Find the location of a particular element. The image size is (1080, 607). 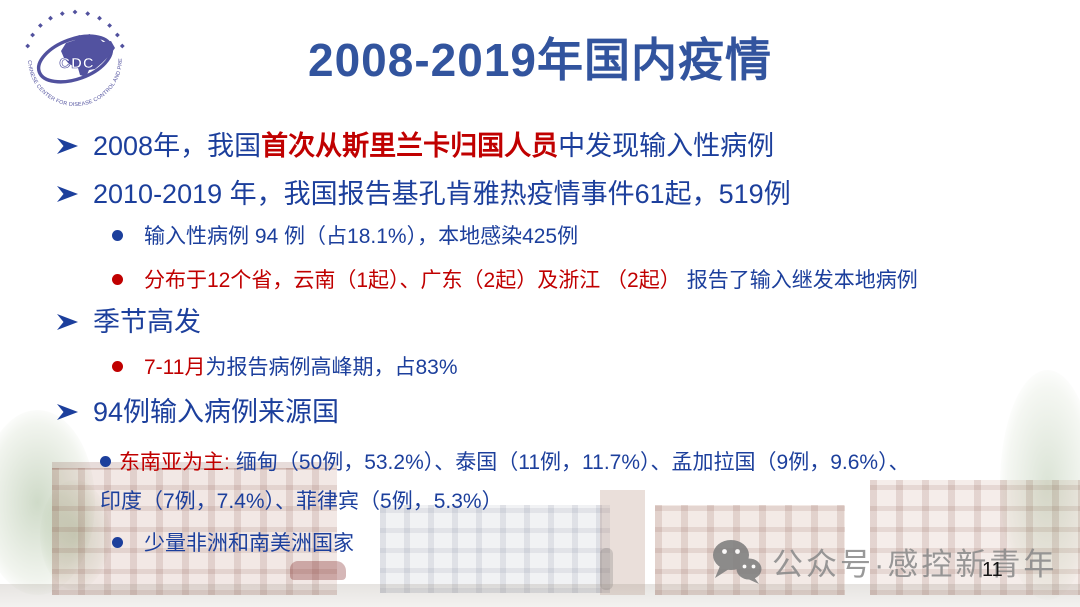

page-number: 11 is located at coordinates (992, 570).